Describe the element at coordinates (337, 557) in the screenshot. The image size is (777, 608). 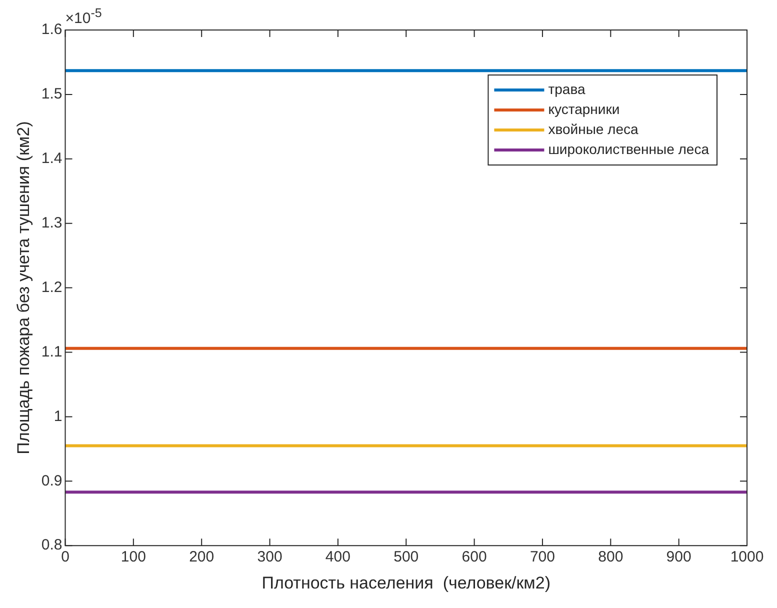
I see `x-tick-label: 400` at that location.